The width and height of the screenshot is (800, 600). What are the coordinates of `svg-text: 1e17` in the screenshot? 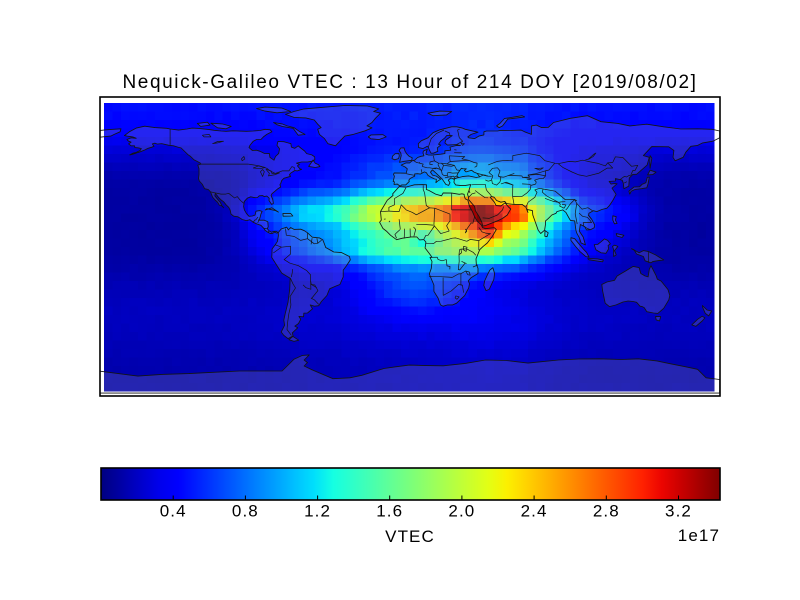 It's located at (699, 535).